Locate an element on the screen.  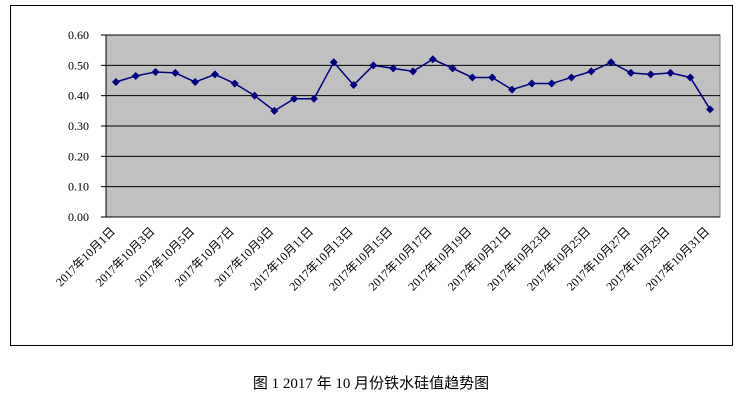
y-tick-label: 0.10 is located at coordinates (78, 187).